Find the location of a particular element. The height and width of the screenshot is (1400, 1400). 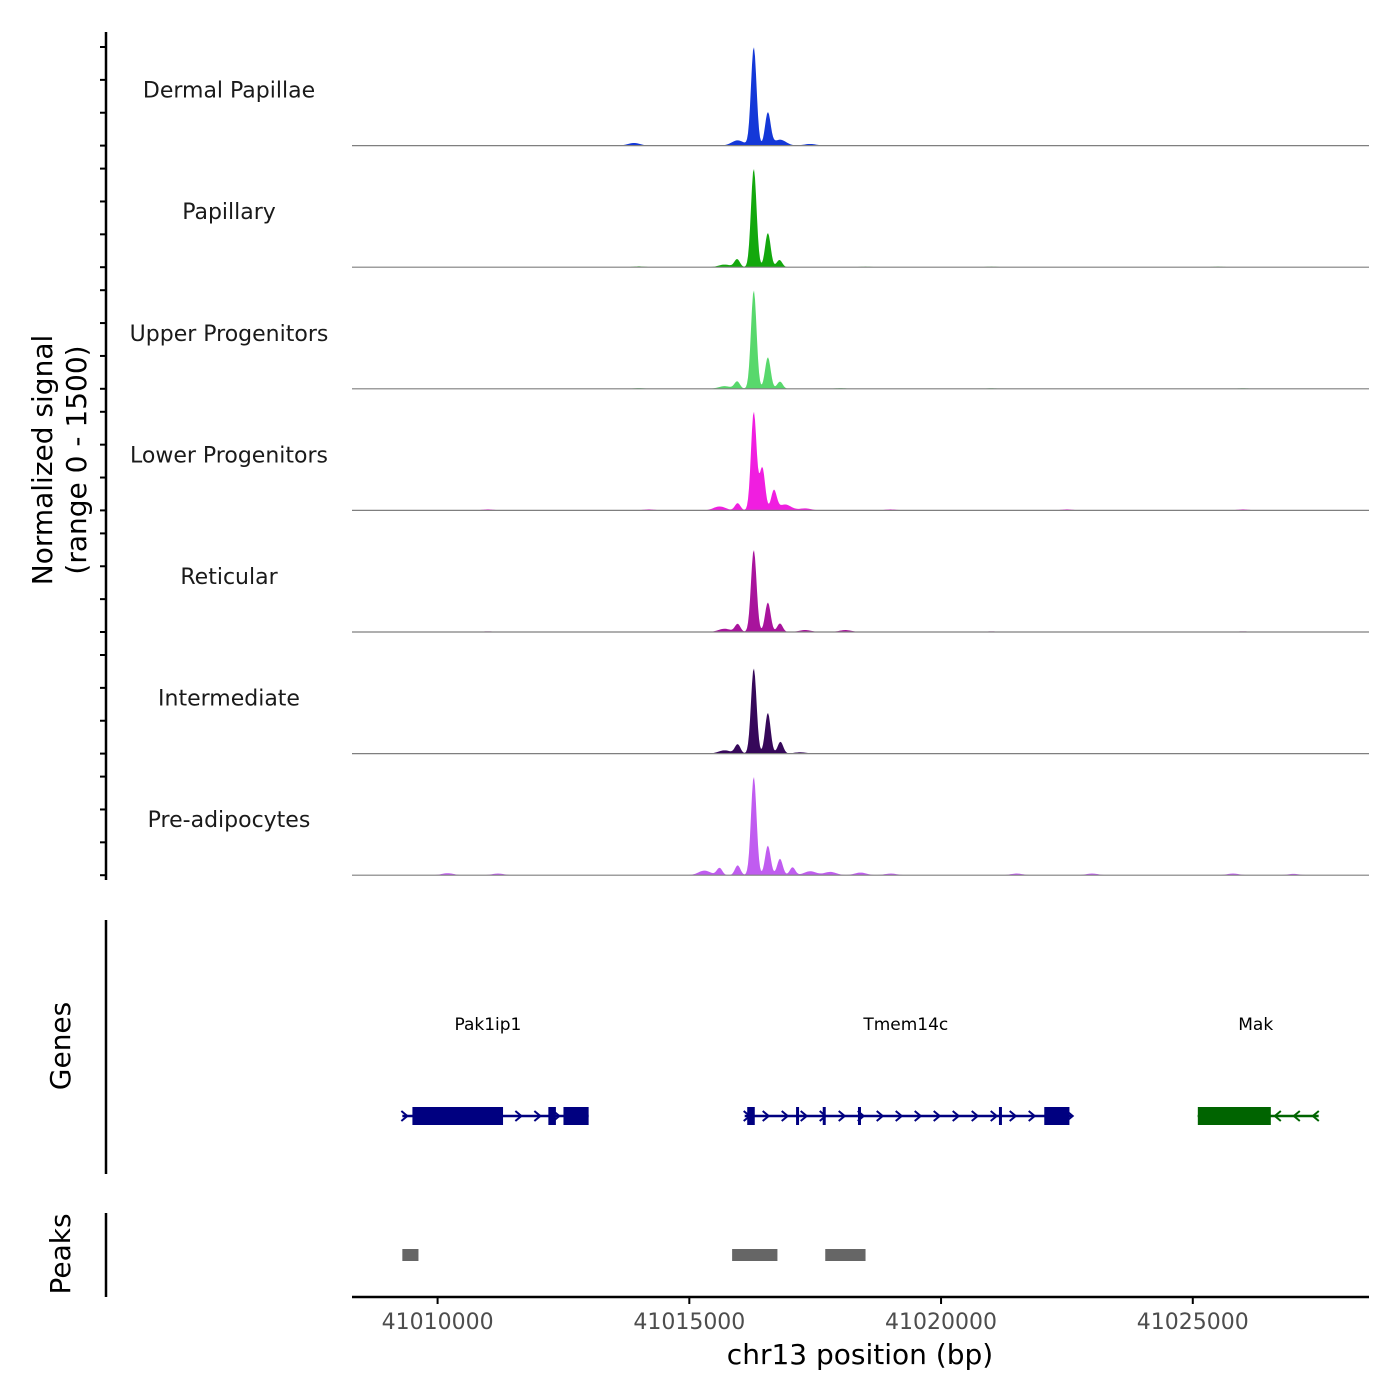

track-intermediate: Intermediate is located at coordinates (763, 711).